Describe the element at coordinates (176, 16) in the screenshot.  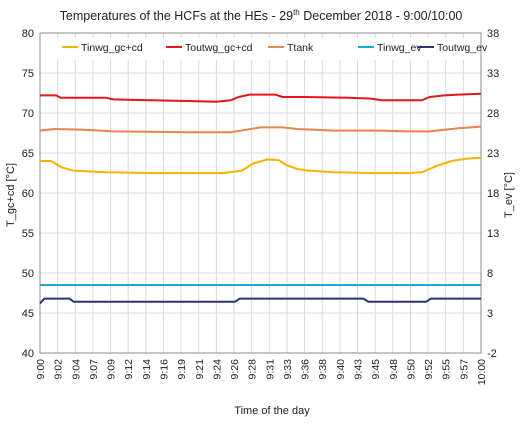
I see `chart-title-main: Temperatures of the HCFs at the HEs - 29` at that location.